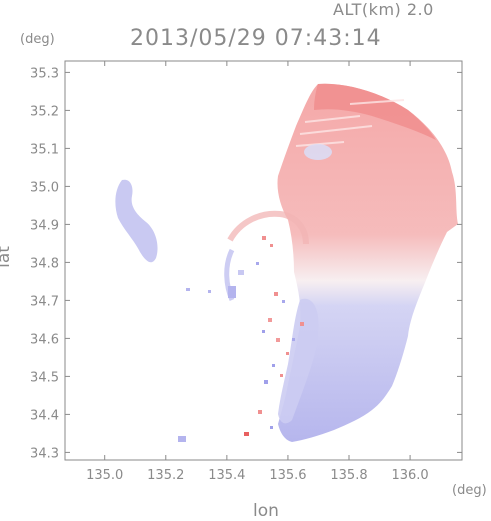 The image size is (491, 521). Describe the element at coordinates (409, 475) in the screenshot. I see `x-tick-label: 136.0` at that location.